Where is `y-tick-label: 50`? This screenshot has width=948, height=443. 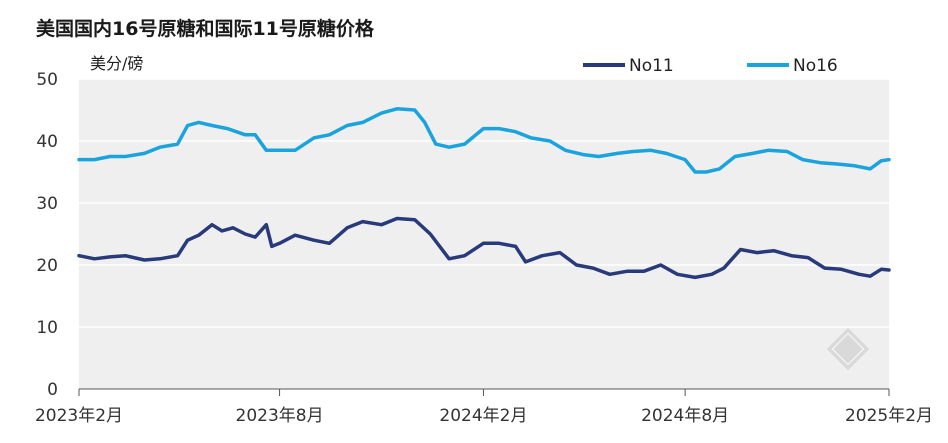
y-tick-label: 50 is located at coordinates (47, 80).